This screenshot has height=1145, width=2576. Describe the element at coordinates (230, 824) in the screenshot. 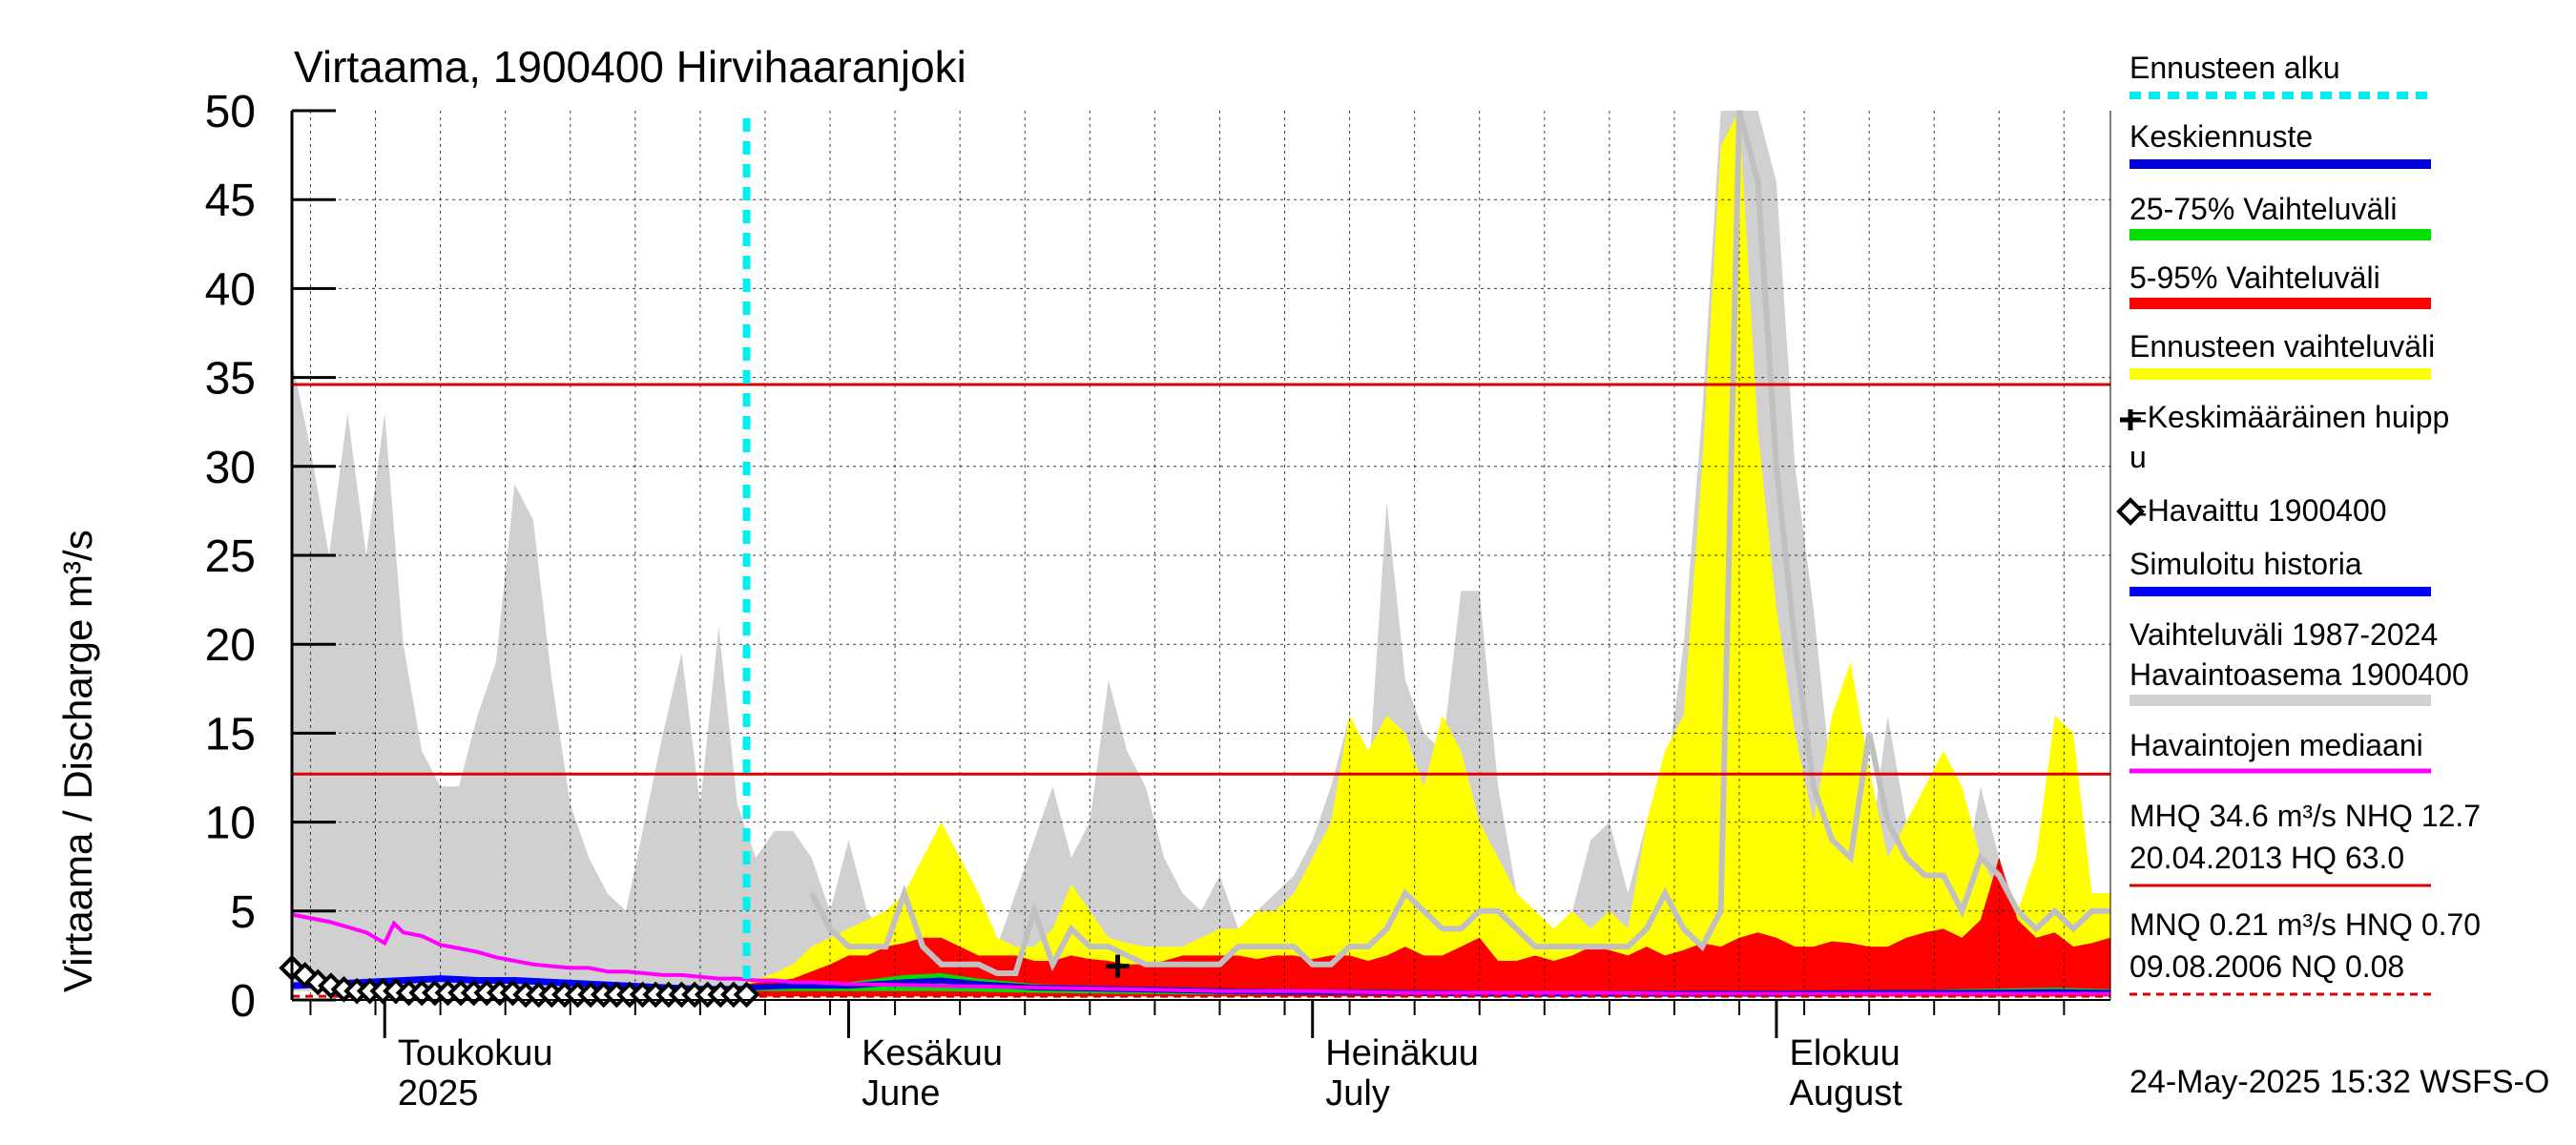

I see `y-tick-label: 10` at that location.